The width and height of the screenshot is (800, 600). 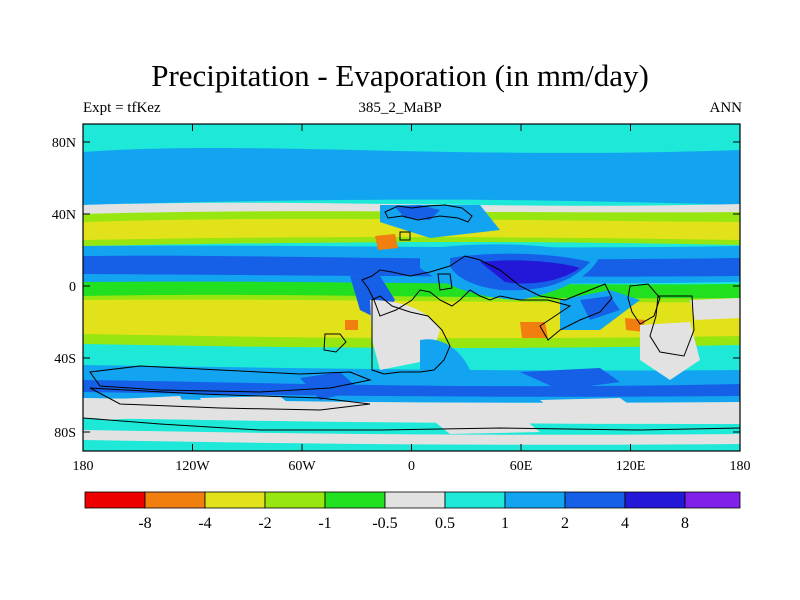 What do you see at coordinates (521, 466) in the screenshot?
I see `x-tick-label: 60E` at bounding box center [521, 466].